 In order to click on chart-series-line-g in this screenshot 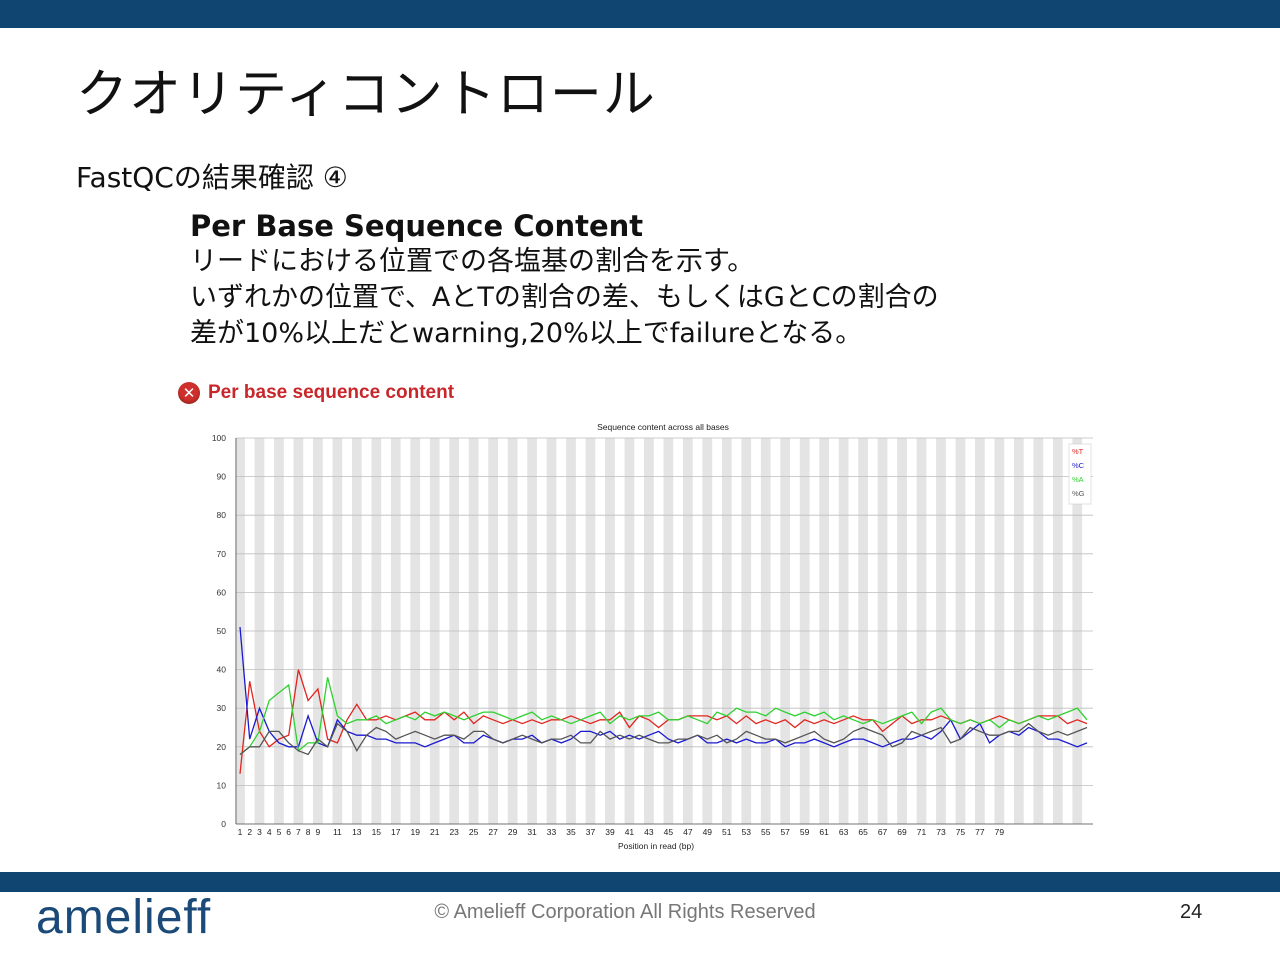, I will do `click(663, 739)`.